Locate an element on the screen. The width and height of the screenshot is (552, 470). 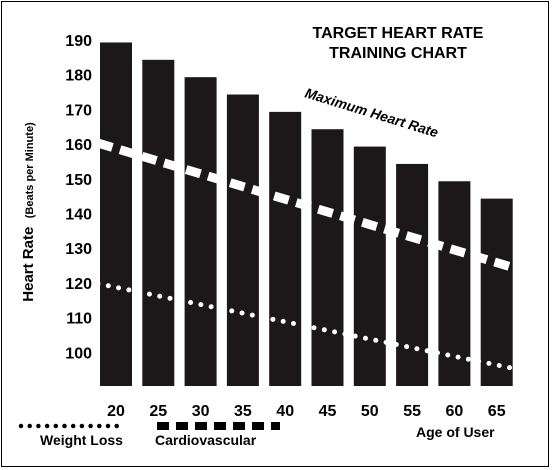
y-tick-110: 110 is located at coordinates (79, 319).